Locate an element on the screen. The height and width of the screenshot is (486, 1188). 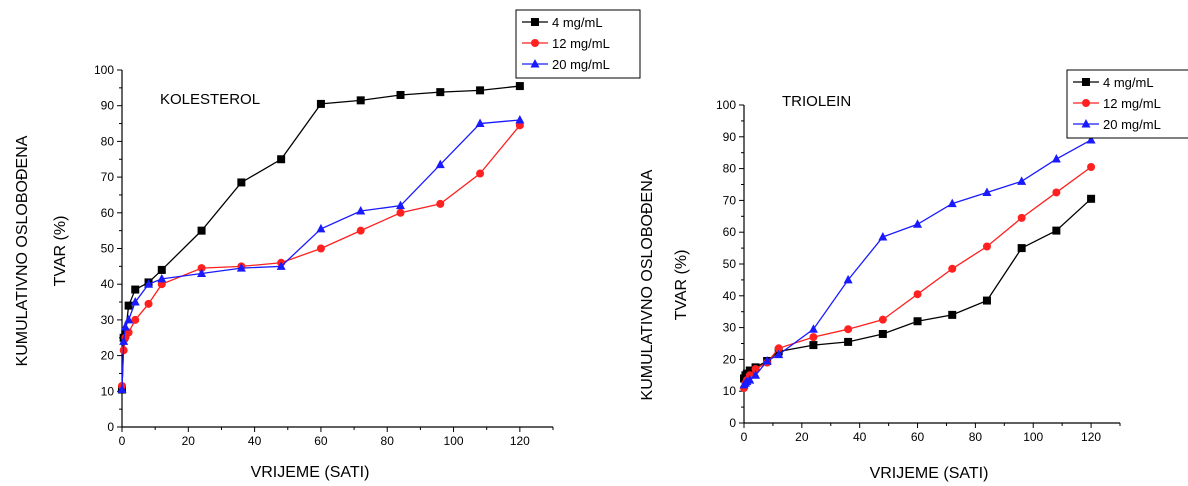
chart-title: TRIOLEIN is located at coordinates (816, 101).